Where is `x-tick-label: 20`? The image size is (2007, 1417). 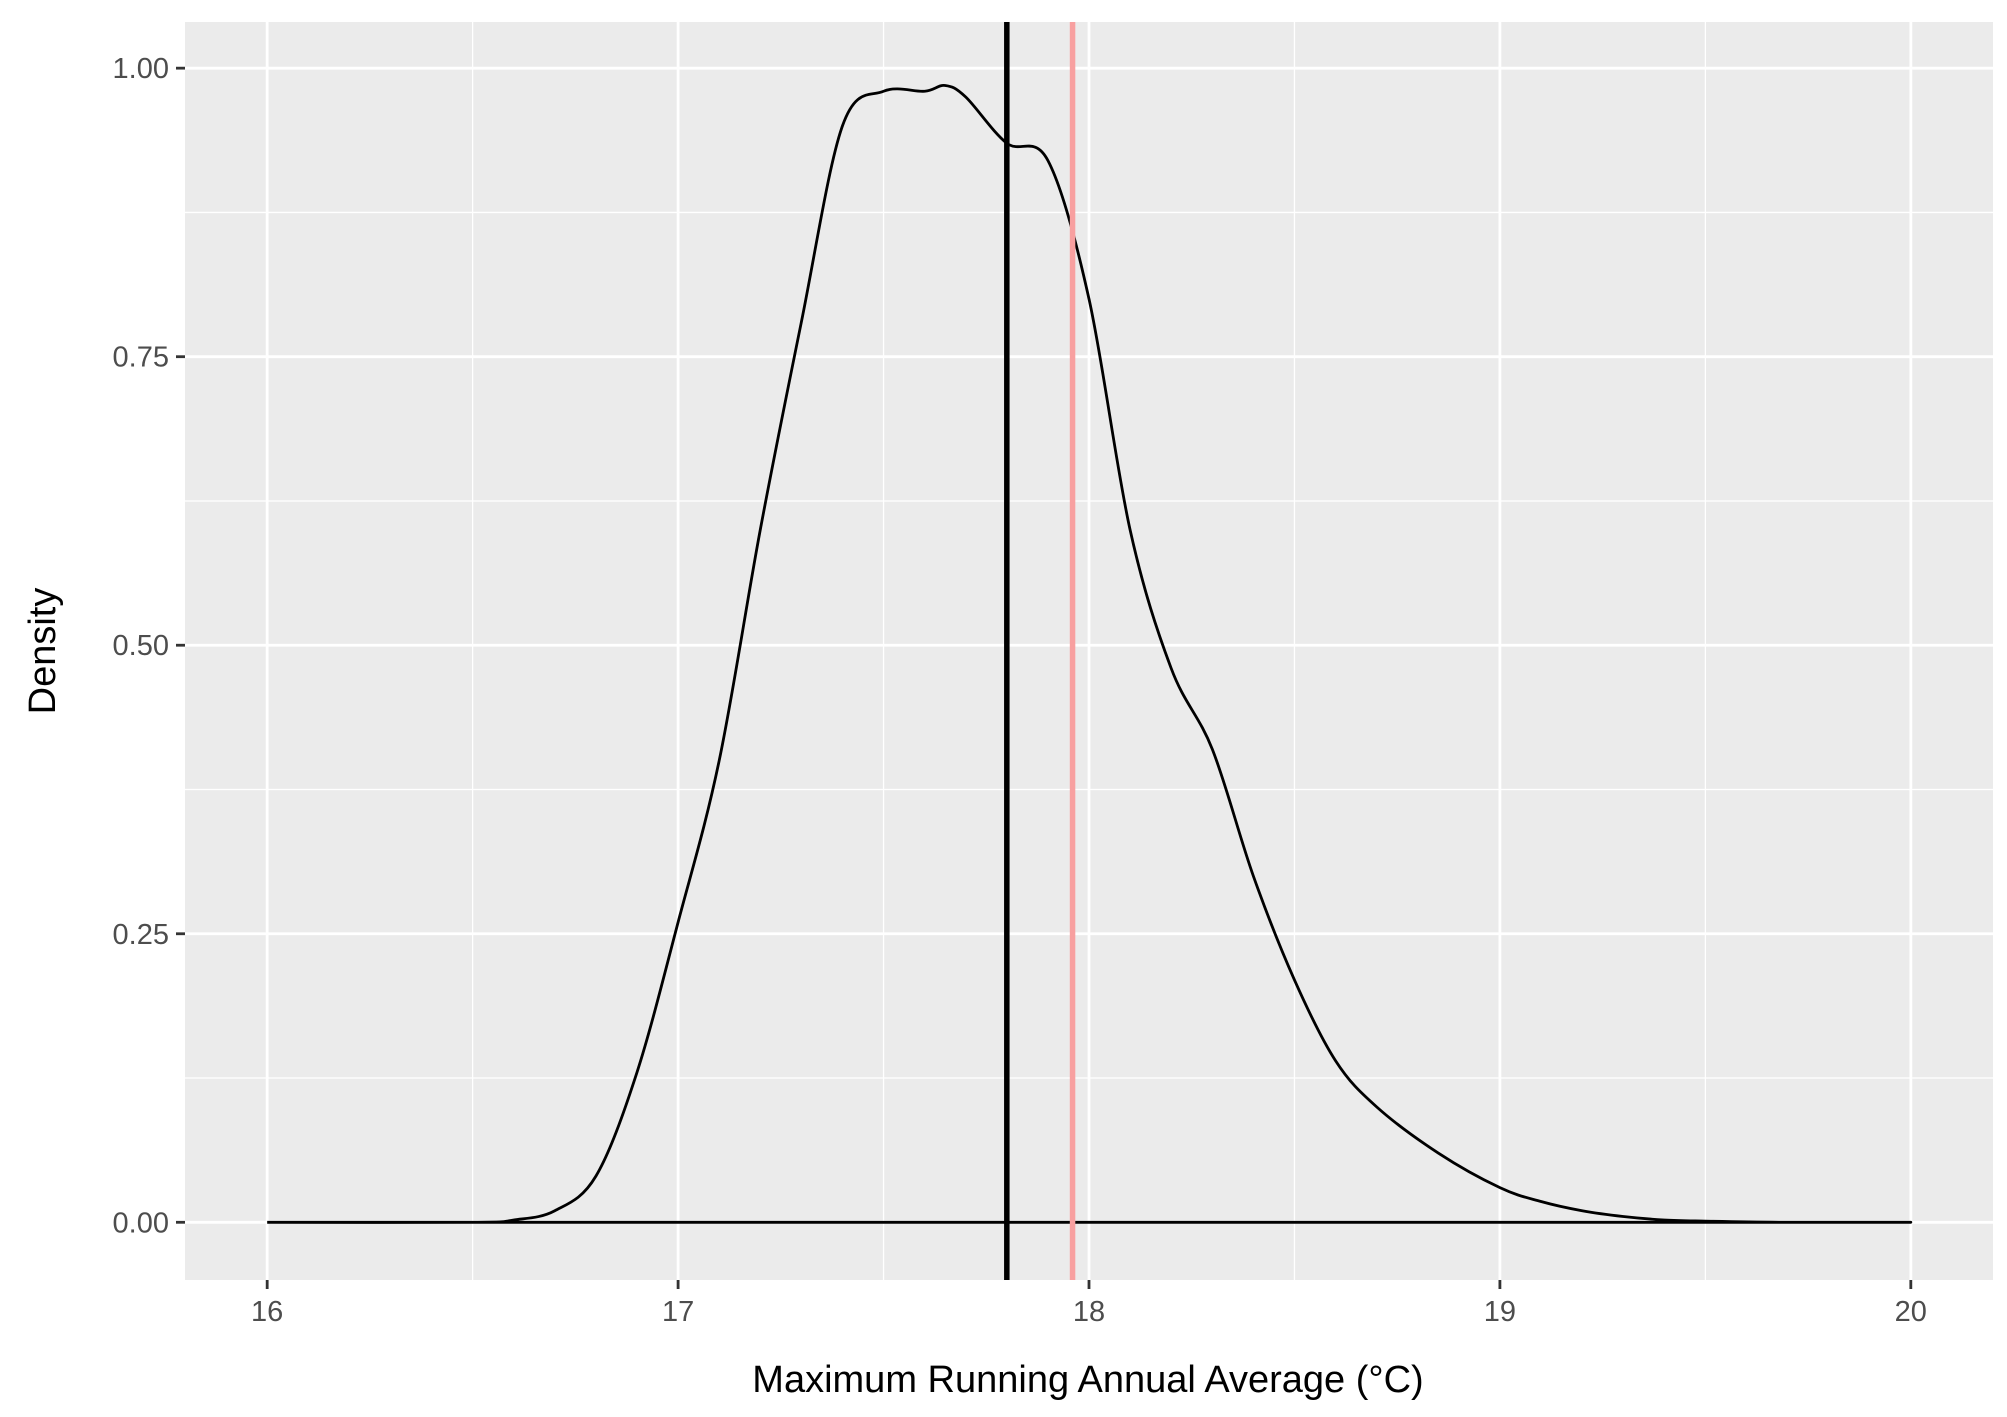
x-tick-label: 20 is located at coordinates (1911, 1312).